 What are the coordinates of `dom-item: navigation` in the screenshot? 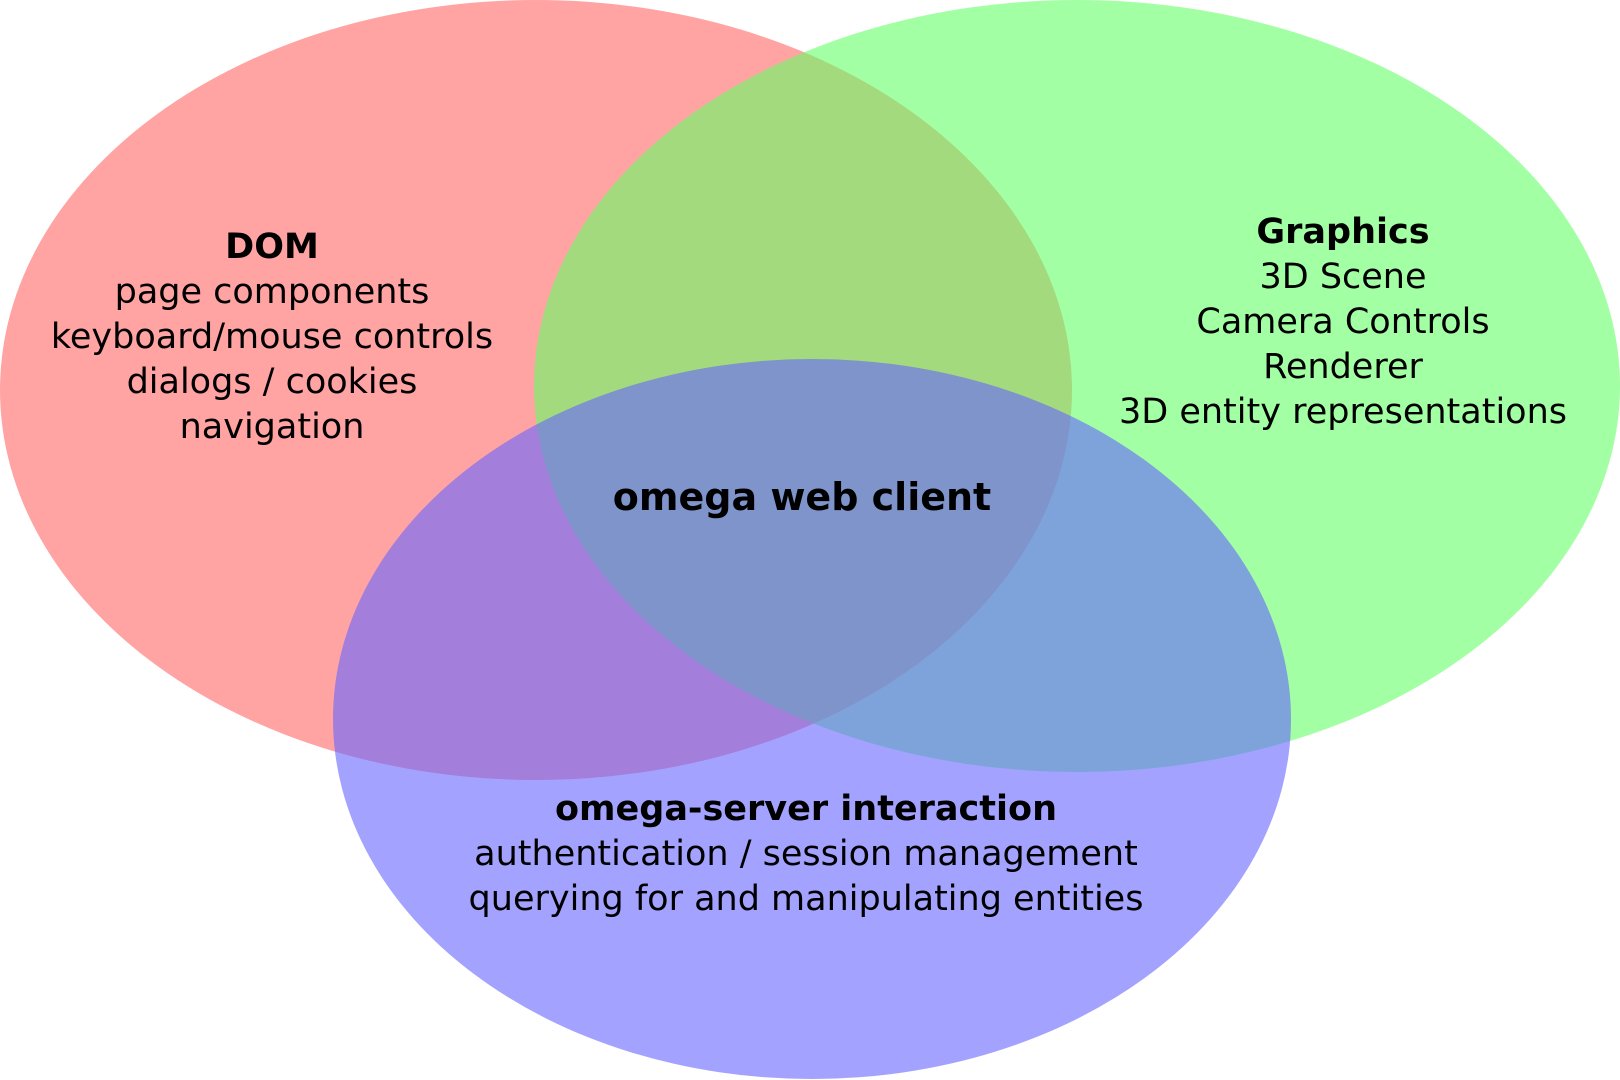 It's located at (272, 427).